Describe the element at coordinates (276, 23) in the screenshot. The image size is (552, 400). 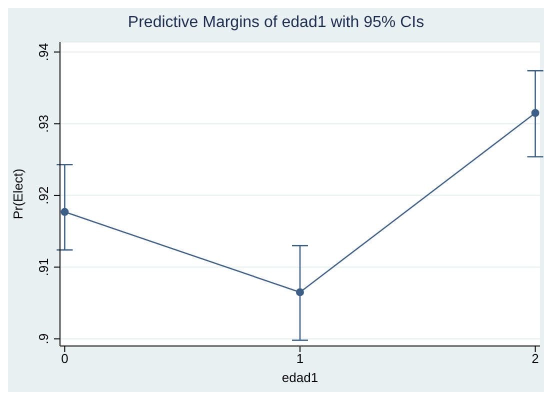
I see `chart-title: Predictive Margins of edad1 with 95% CIs` at that location.